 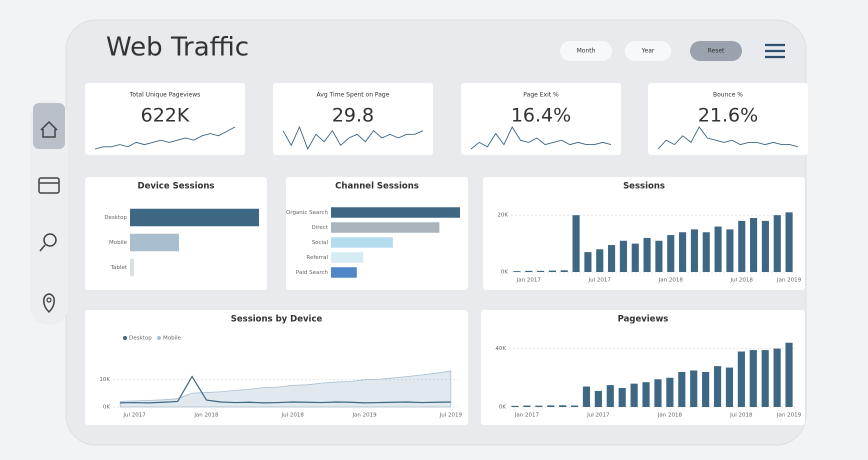 I want to click on chart-title: Pageviews, so click(x=643, y=320).